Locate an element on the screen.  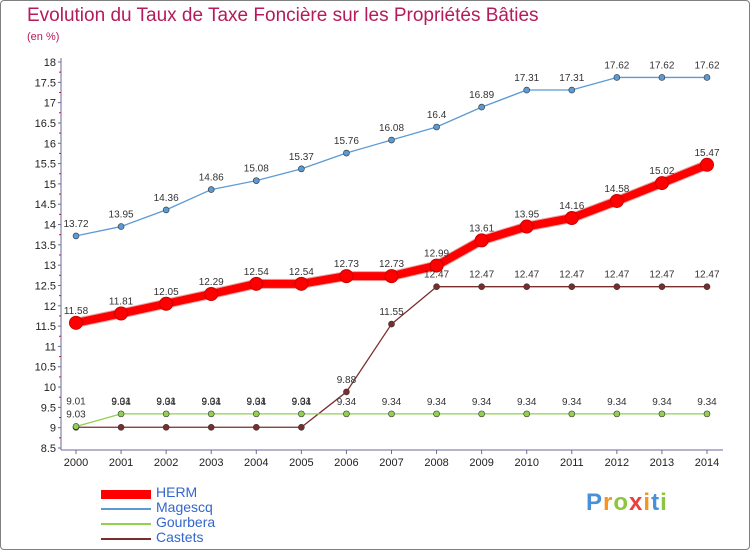
data-label-herm: 12.05 is located at coordinates (166, 292).